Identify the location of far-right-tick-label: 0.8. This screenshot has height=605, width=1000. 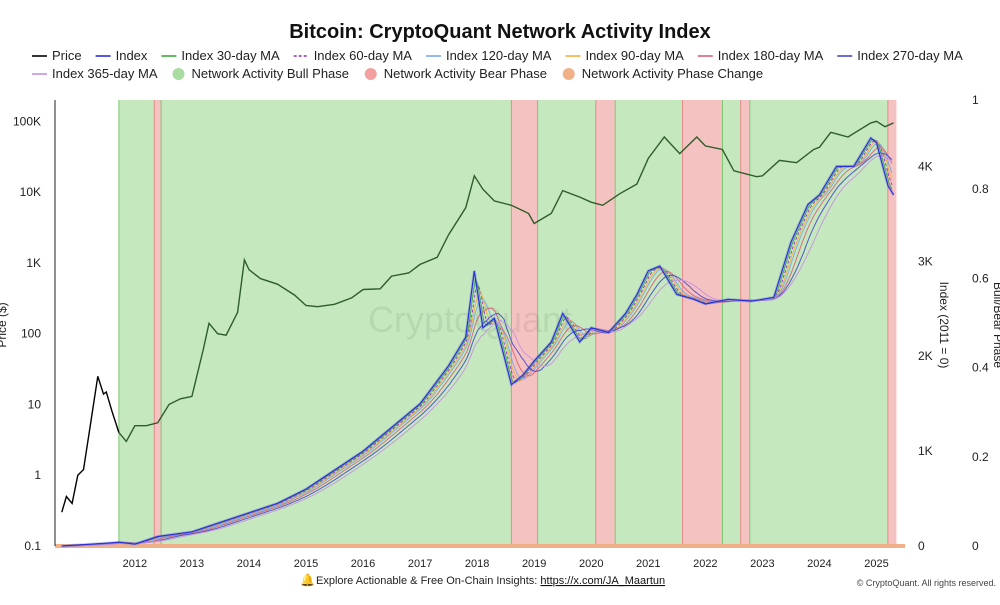
(980, 189).